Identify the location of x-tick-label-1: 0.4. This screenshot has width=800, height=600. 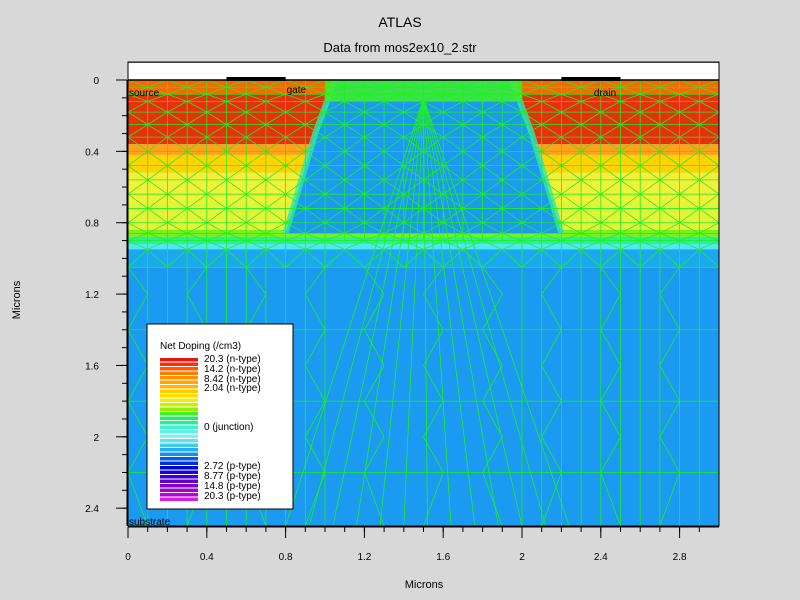
(207, 557).